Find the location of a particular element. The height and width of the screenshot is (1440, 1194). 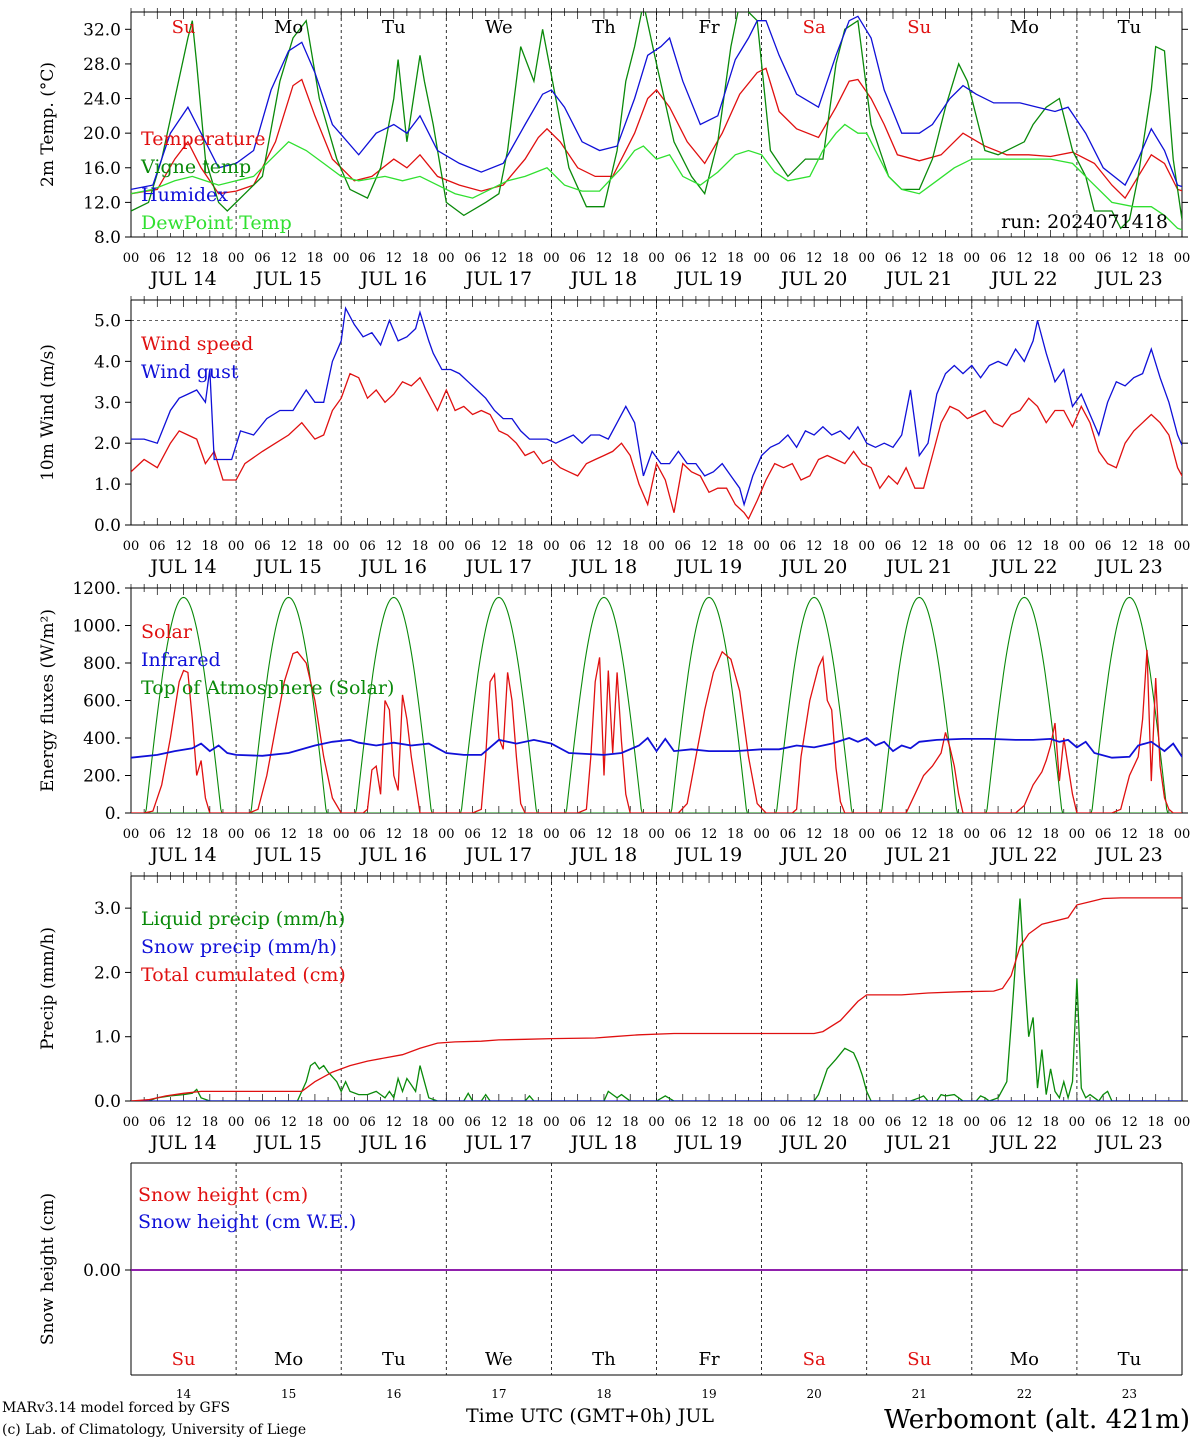

y-tick-label: 8.0 is located at coordinates (107, 238).